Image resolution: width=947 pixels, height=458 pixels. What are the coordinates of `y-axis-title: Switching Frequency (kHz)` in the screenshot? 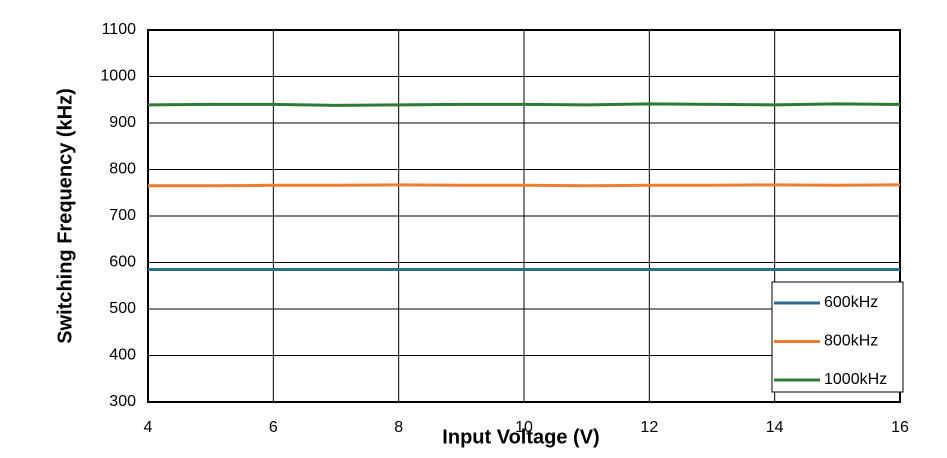 It's located at (65, 216).